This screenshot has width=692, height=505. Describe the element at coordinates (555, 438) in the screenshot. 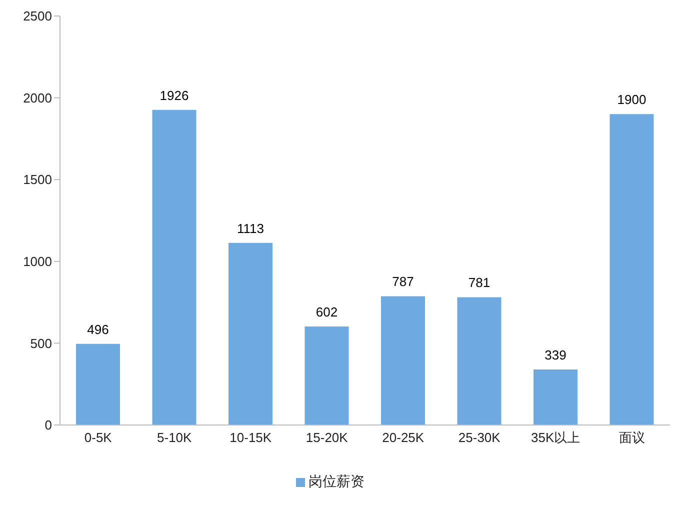

I see `x-tick-label: 35K以上` at that location.